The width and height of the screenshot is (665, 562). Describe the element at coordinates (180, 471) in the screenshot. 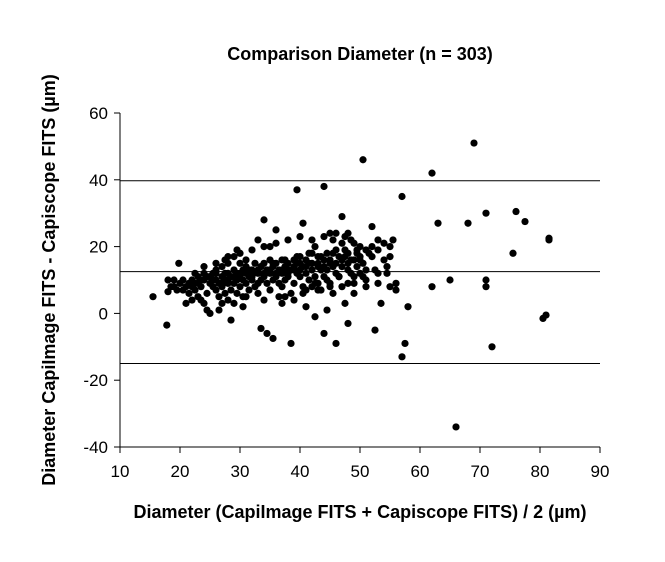

I see `x-tick-label: 20` at that location.